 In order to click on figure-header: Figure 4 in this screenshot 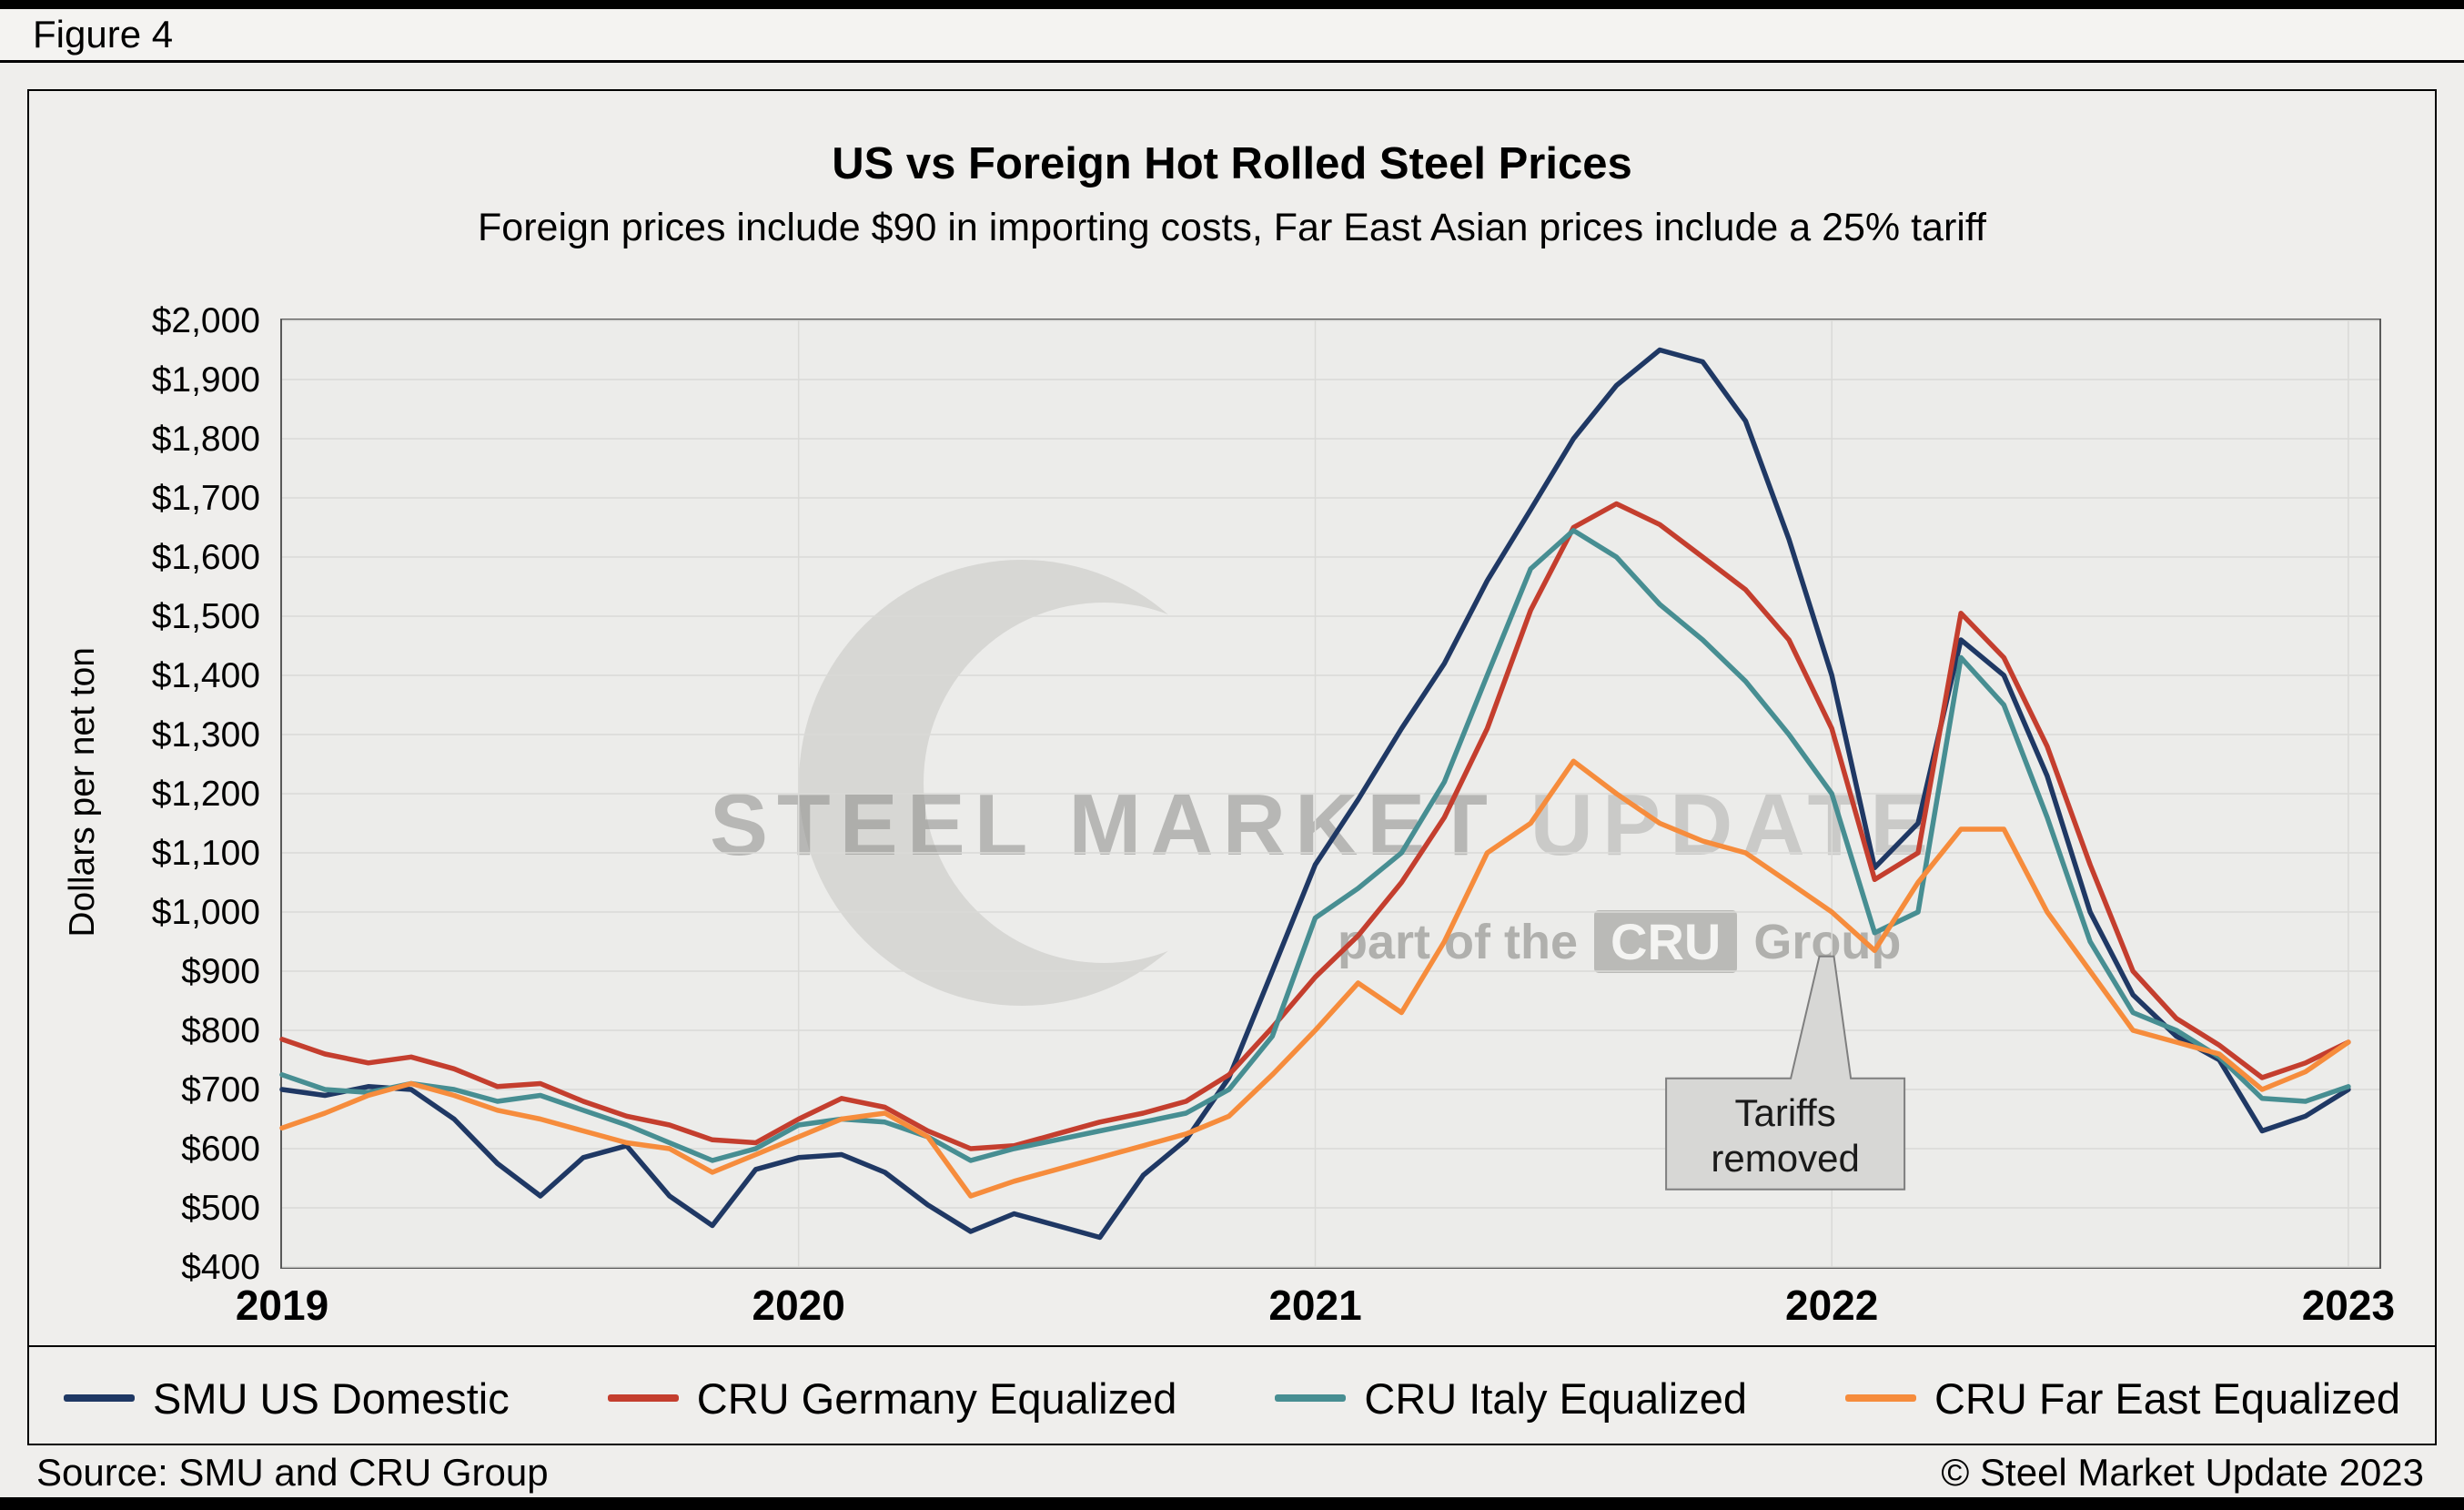, I will do `click(1232, 36)`.